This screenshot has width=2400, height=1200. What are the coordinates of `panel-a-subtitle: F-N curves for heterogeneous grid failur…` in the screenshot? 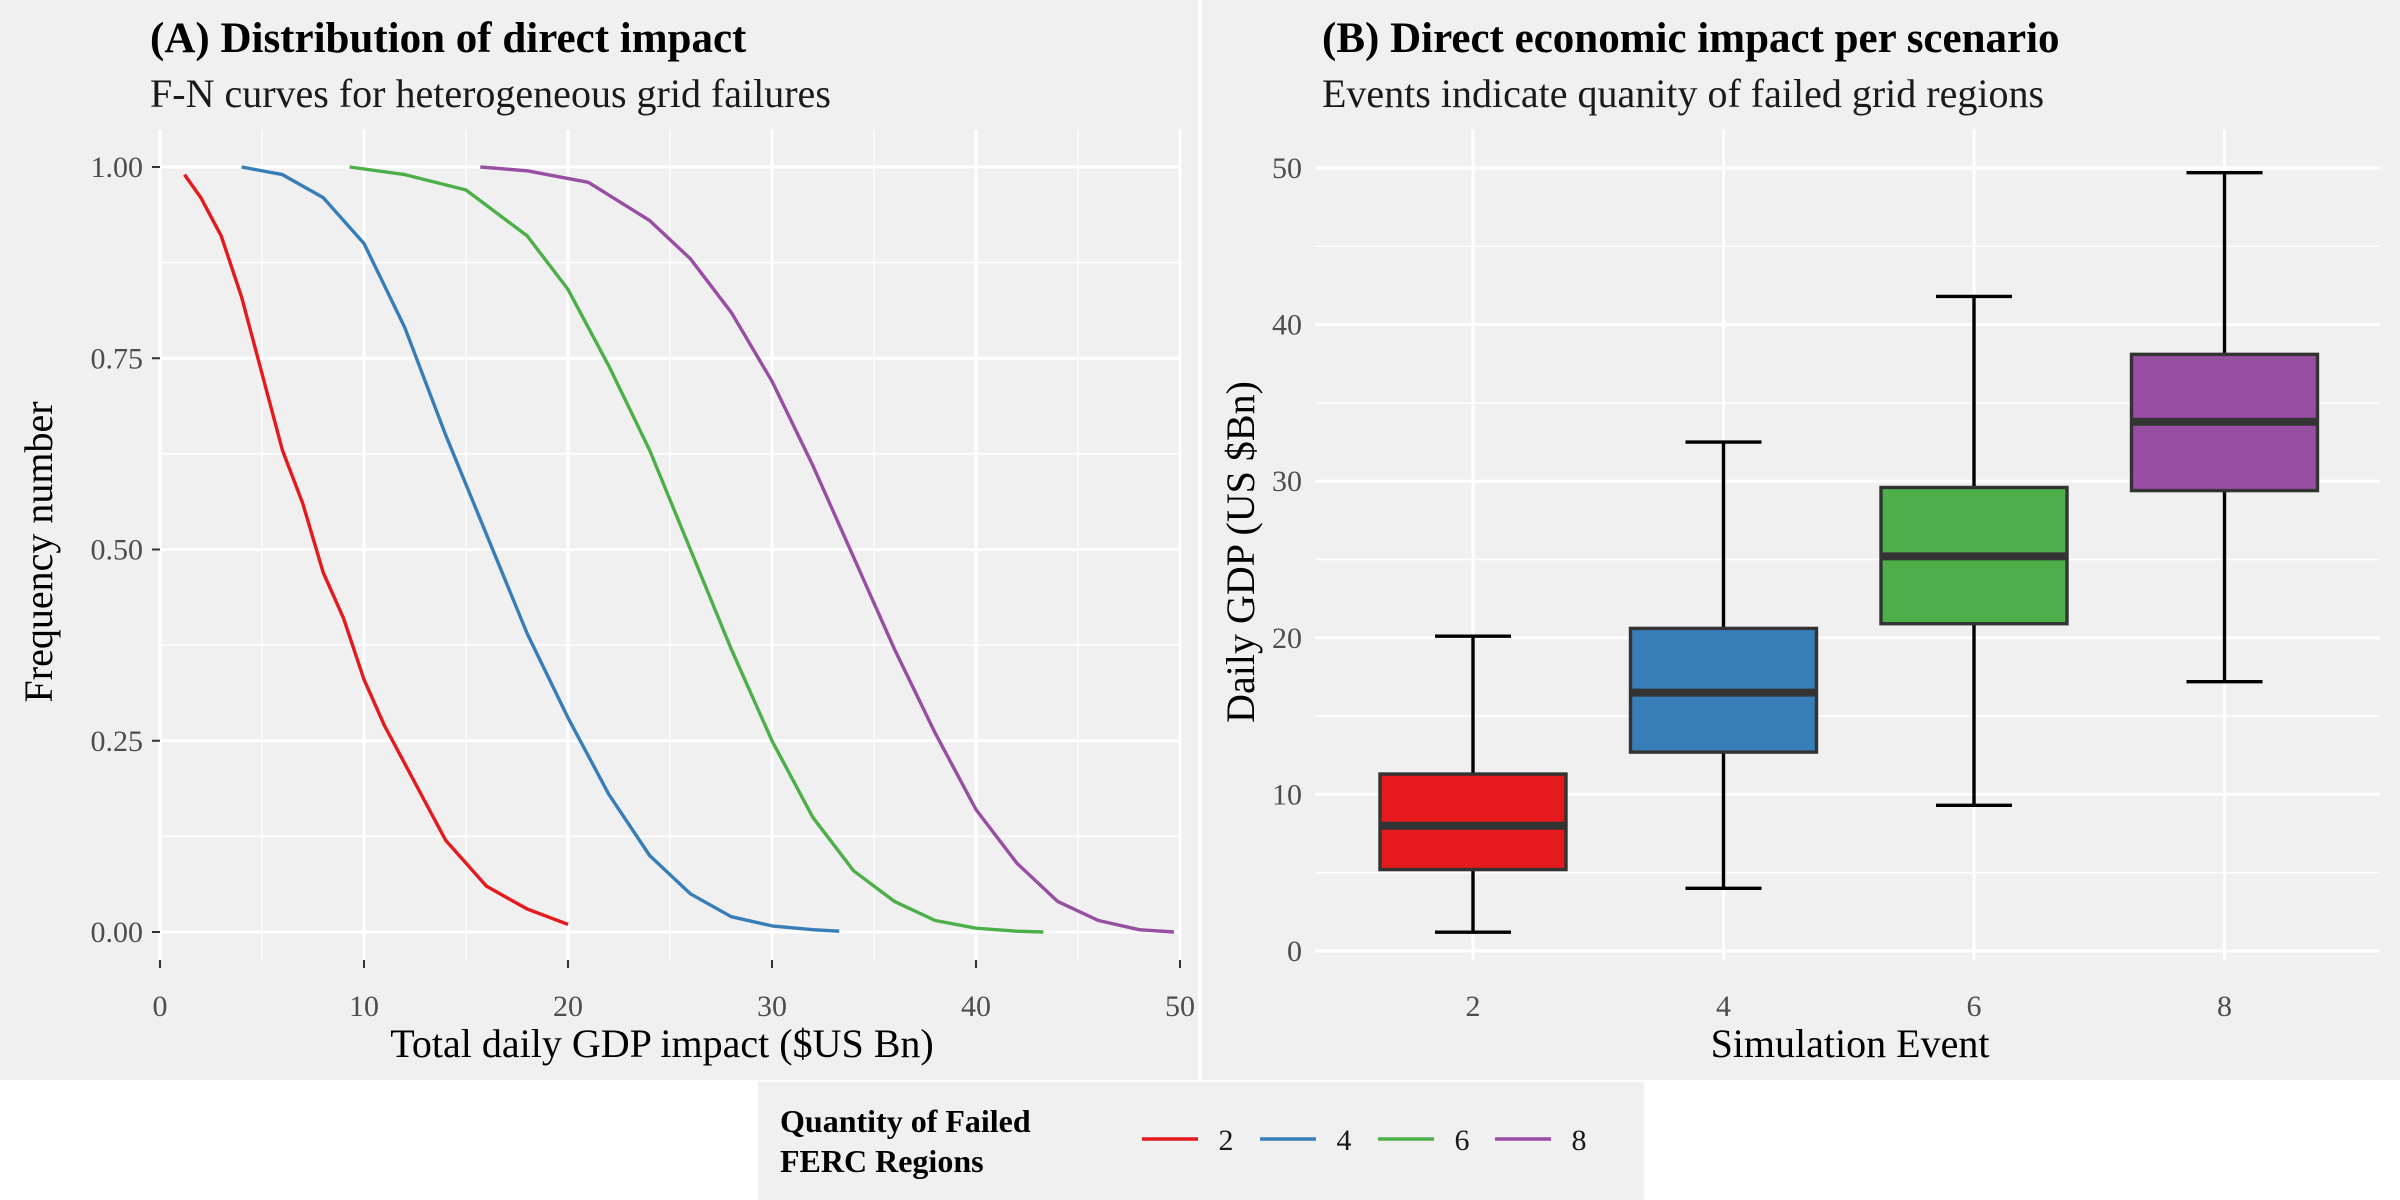 It's located at (490, 93).